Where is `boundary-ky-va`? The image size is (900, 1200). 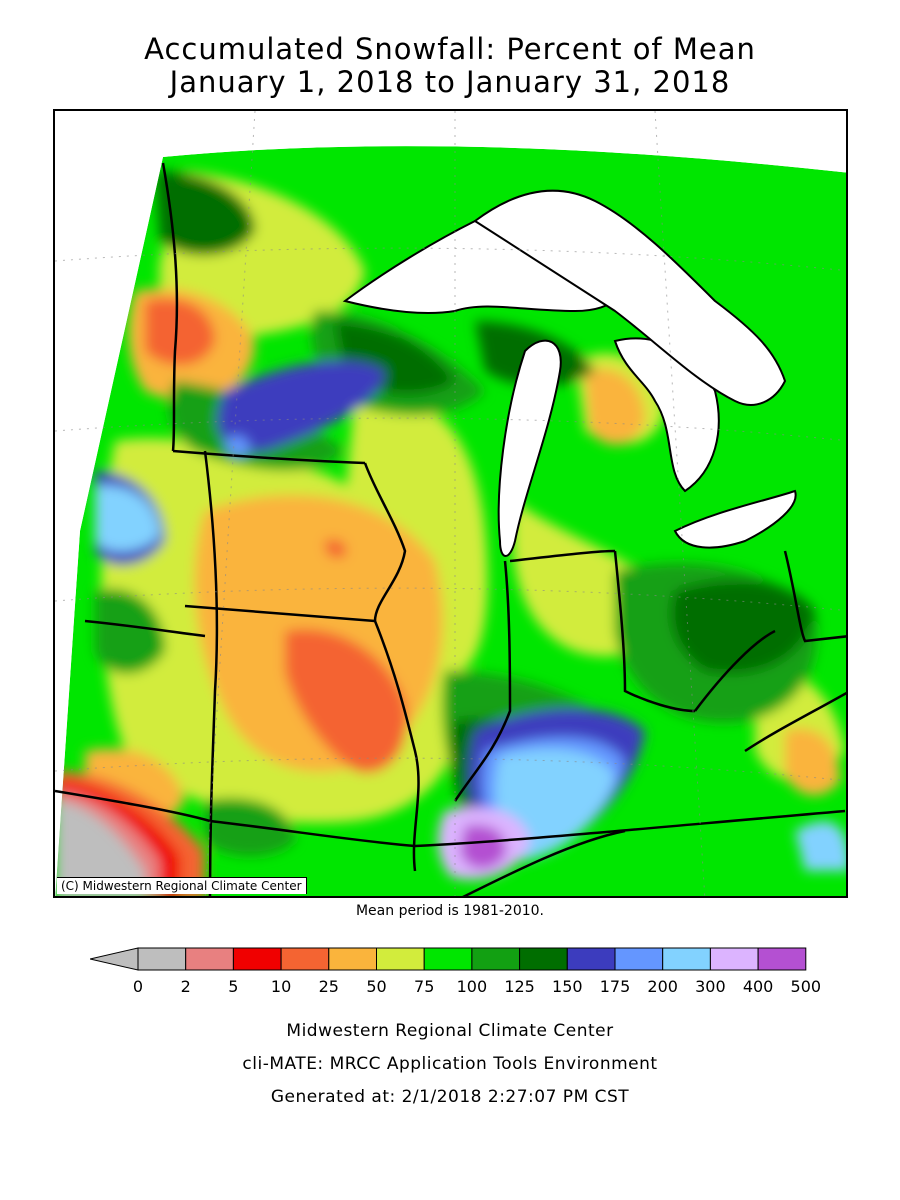 boundary-ky-va is located at coordinates (795, 722).